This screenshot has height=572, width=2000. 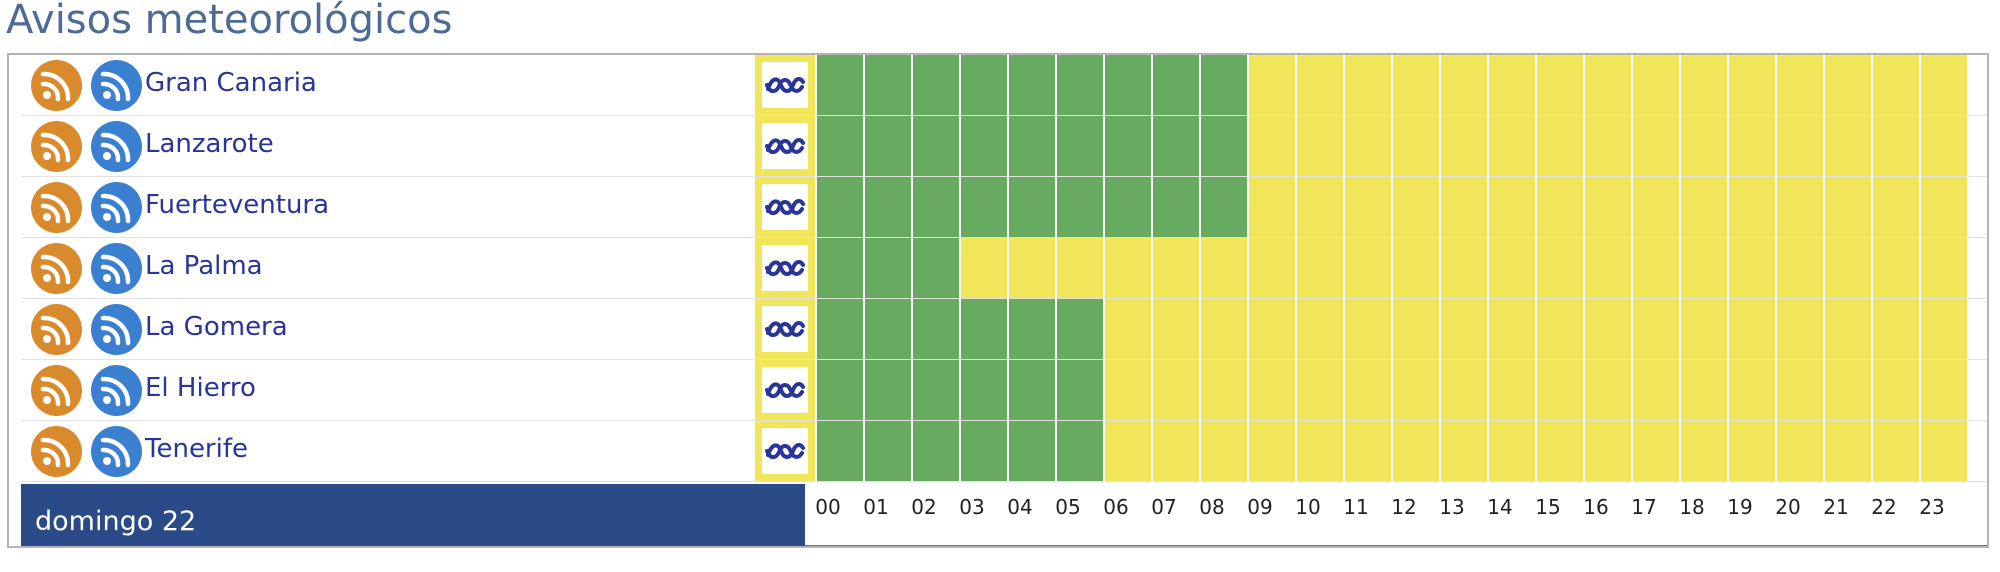 I want to click on island-link: Tenerife, so click(x=196, y=449).